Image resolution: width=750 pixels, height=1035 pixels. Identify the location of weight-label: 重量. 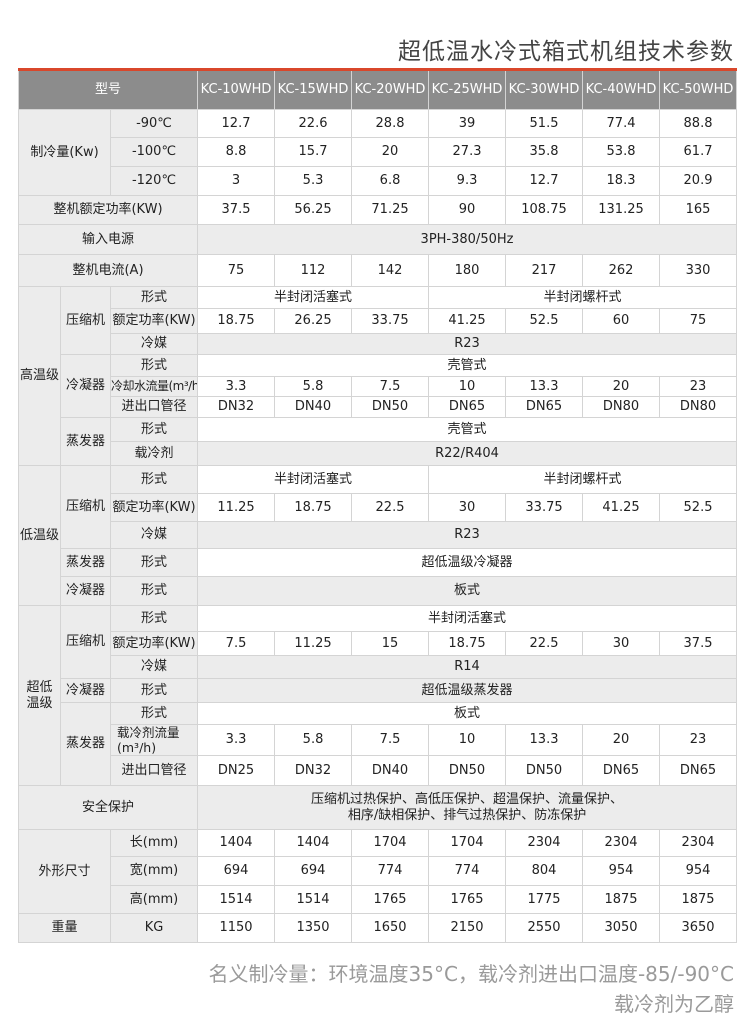
(64, 928).